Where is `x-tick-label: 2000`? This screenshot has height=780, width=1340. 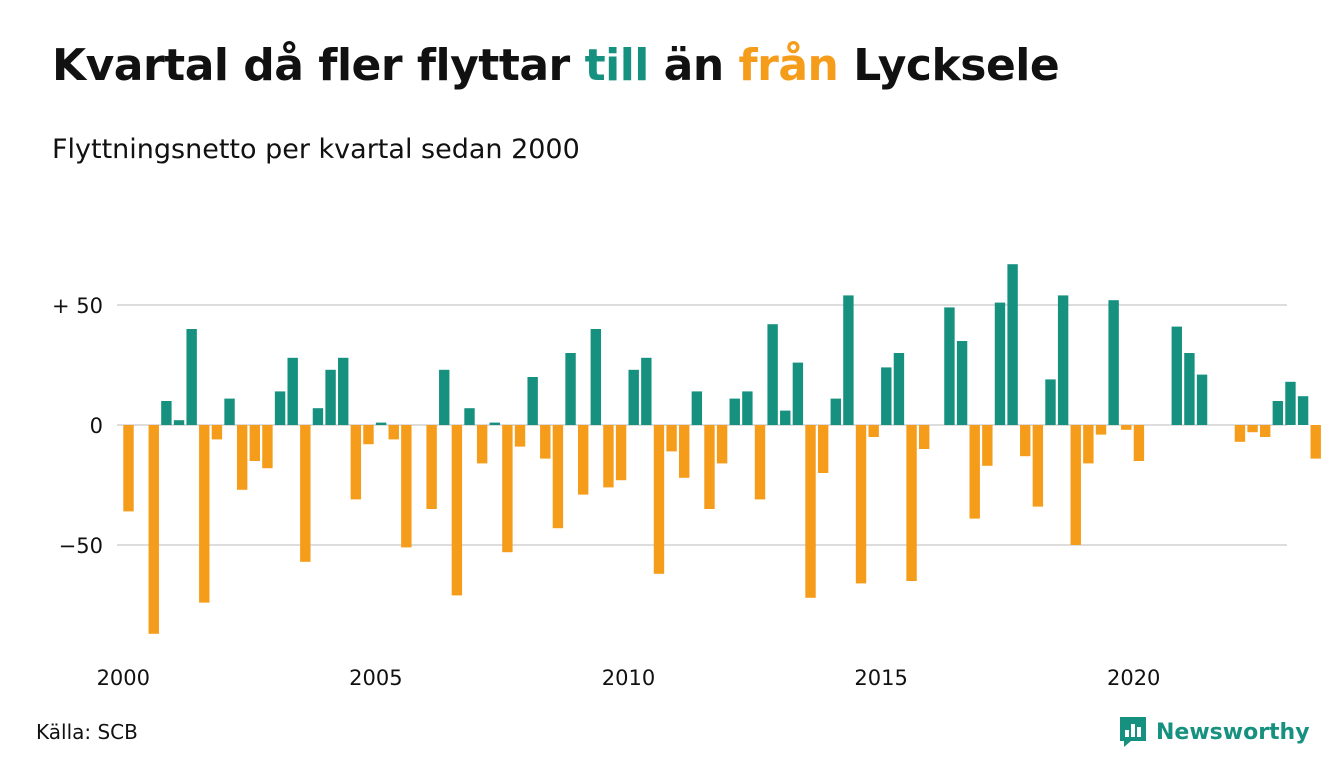
x-tick-label: 2000 is located at coordinates (123, 678).